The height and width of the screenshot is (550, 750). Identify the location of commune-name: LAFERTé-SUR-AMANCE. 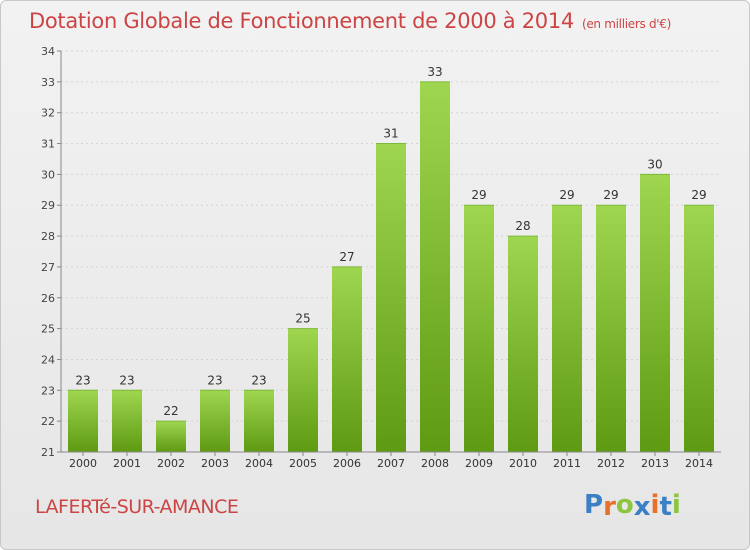
(137, 507).